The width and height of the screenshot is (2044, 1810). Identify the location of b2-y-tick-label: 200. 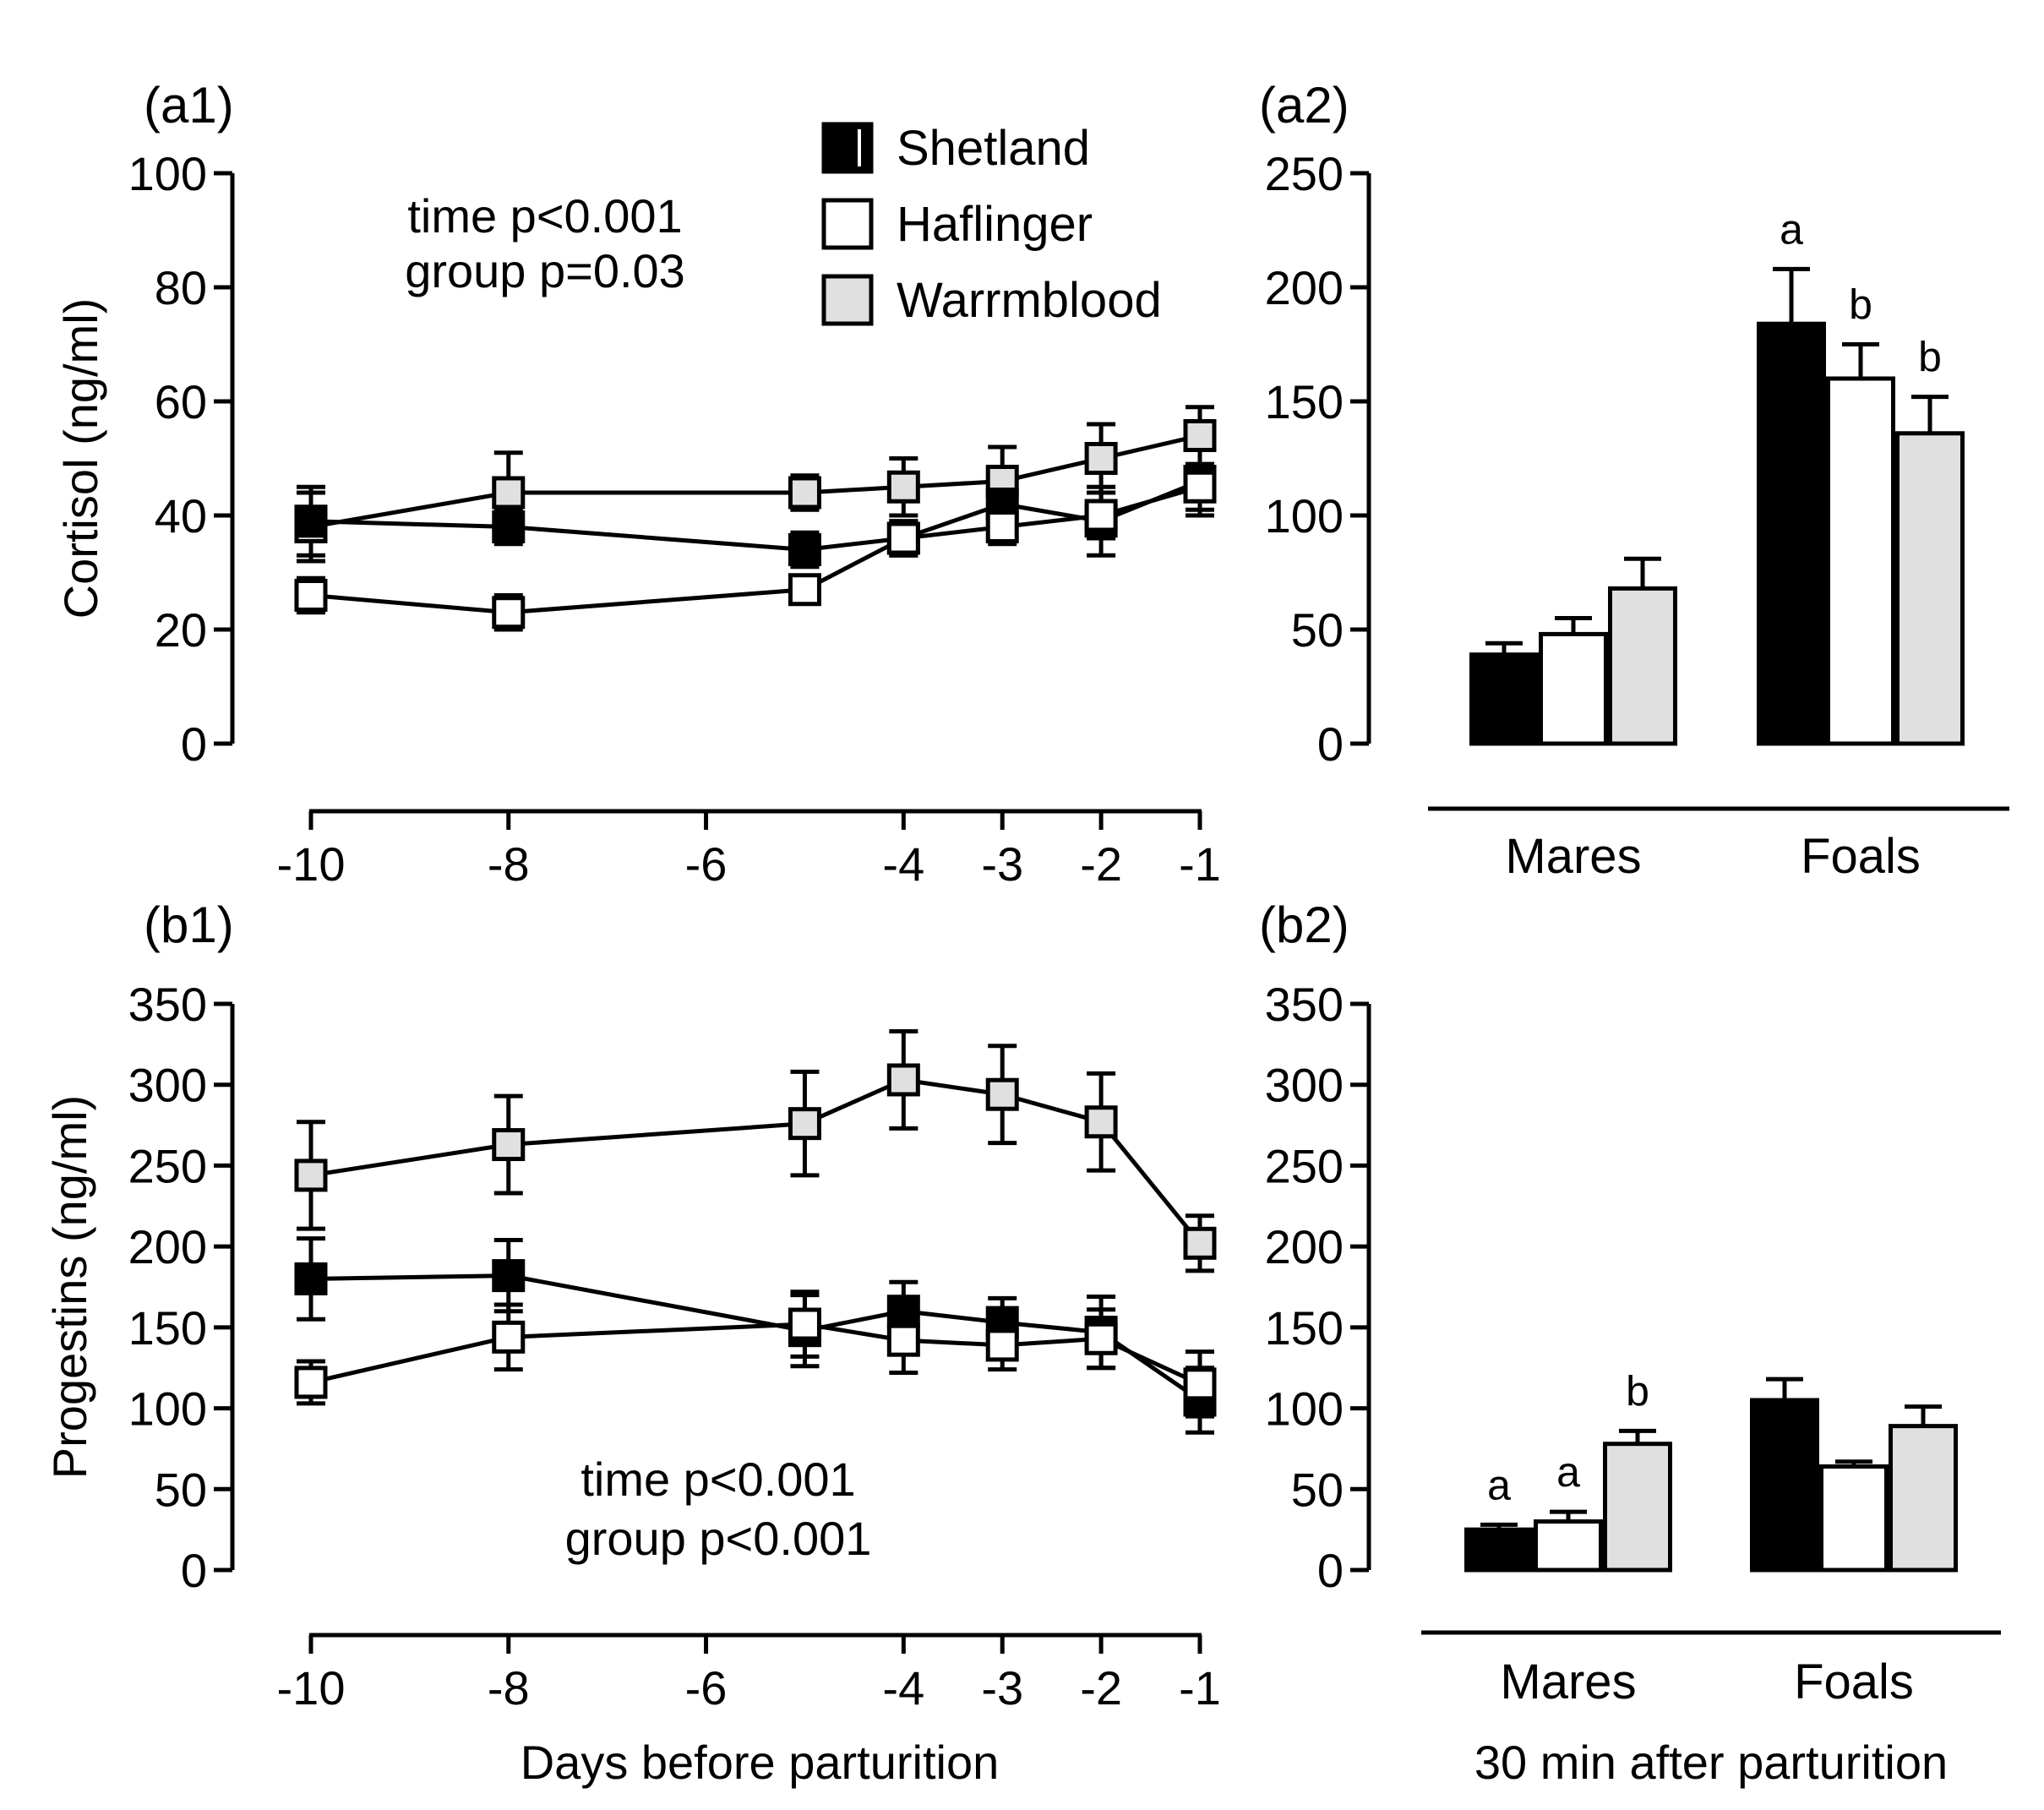
(1304, 1247).